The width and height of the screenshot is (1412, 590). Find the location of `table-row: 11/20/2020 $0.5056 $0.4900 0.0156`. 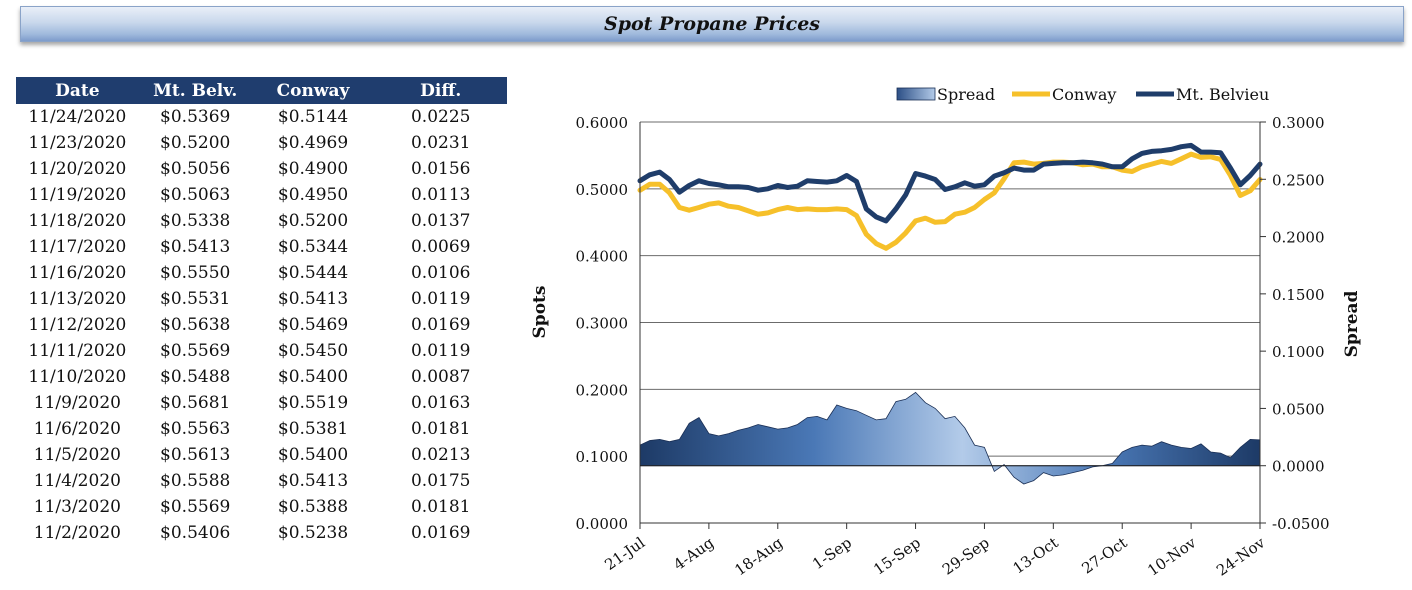

table-row: 11/20/2020 $0.5056 $0.4900 0.0156 is located at coordinates (261, 169).